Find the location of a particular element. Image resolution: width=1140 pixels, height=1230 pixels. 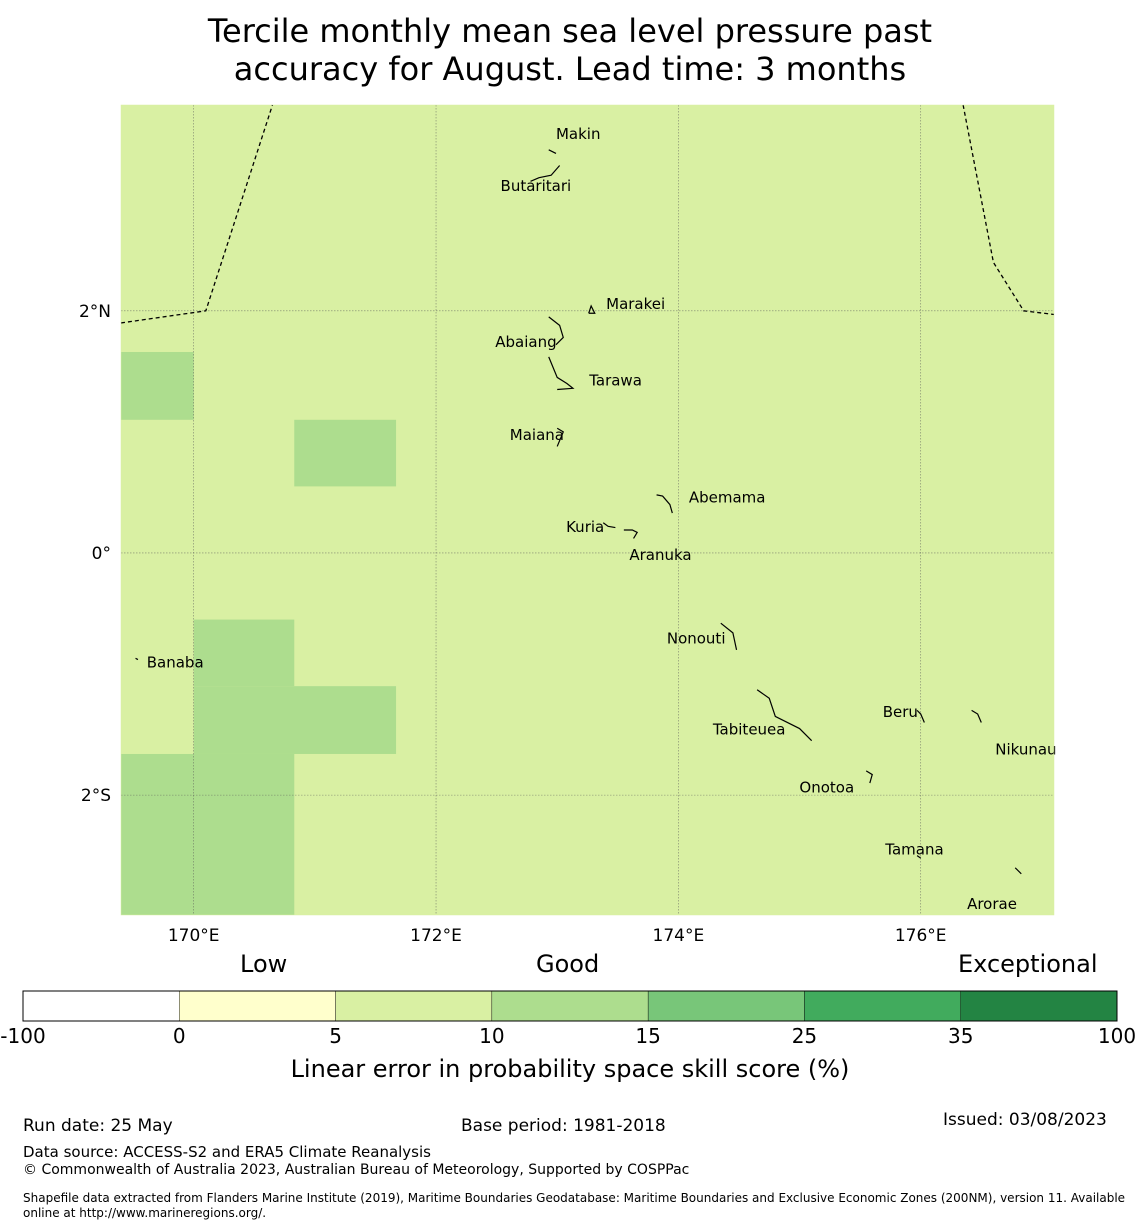

issued-date: Issued: 03/08/2023 is located at coordinates (1025, 1120).